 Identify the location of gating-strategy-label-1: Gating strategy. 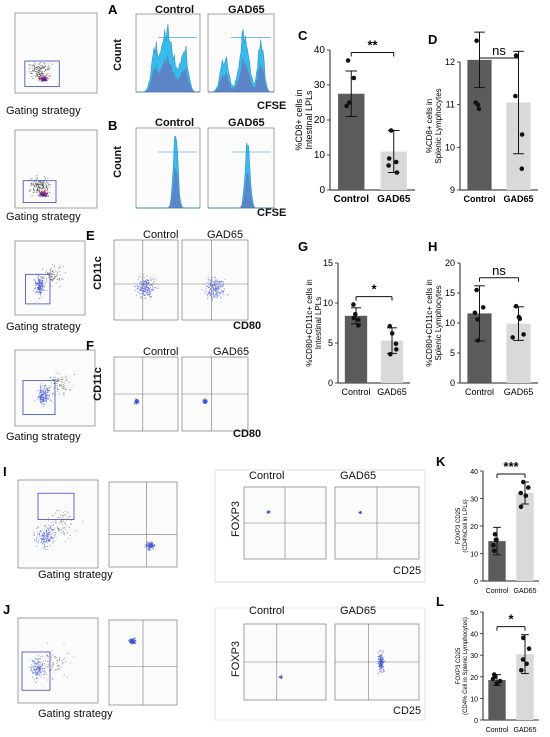
(43, 111).